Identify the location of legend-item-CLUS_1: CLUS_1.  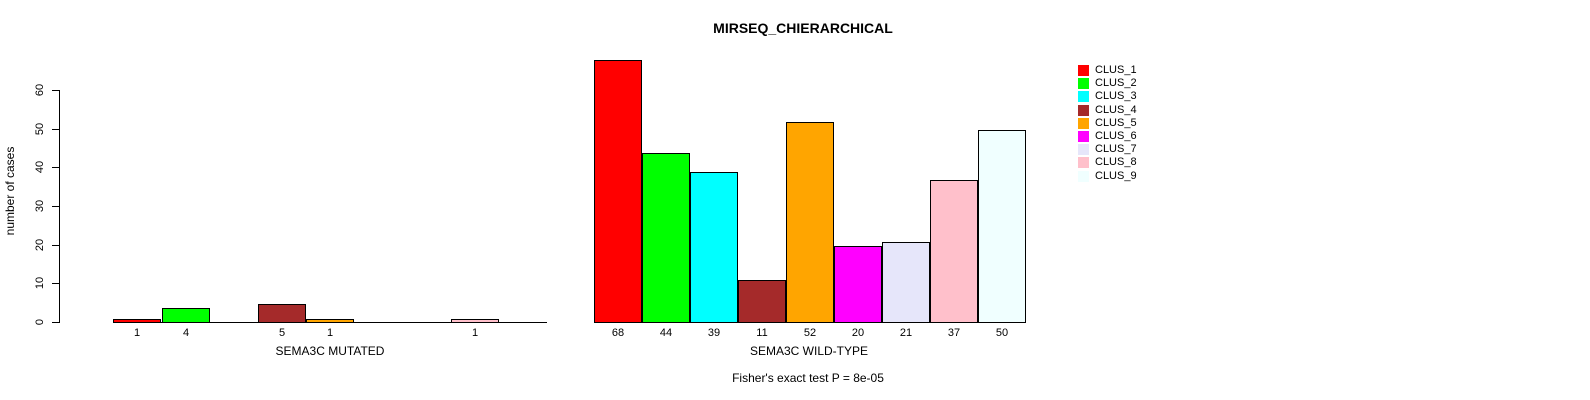
(1123, 70).